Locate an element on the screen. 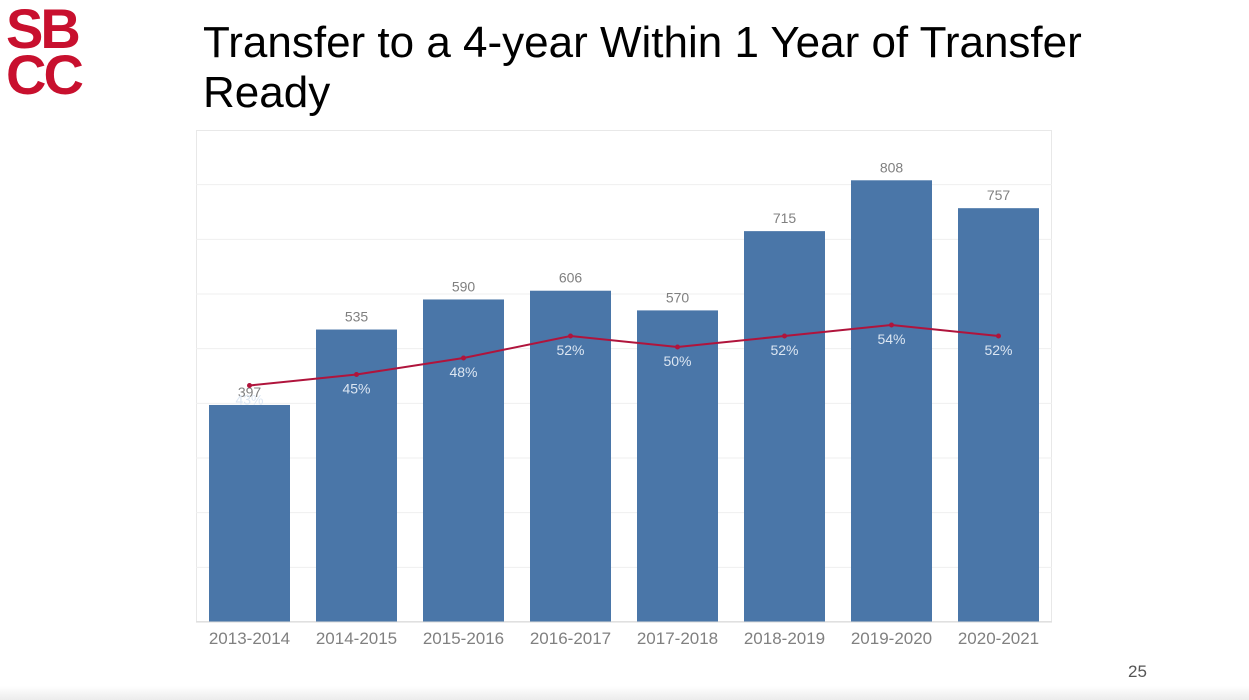 This screenshot has height=700, width=1249. bar-value-label: 570 is located at coordinates (678, 297).